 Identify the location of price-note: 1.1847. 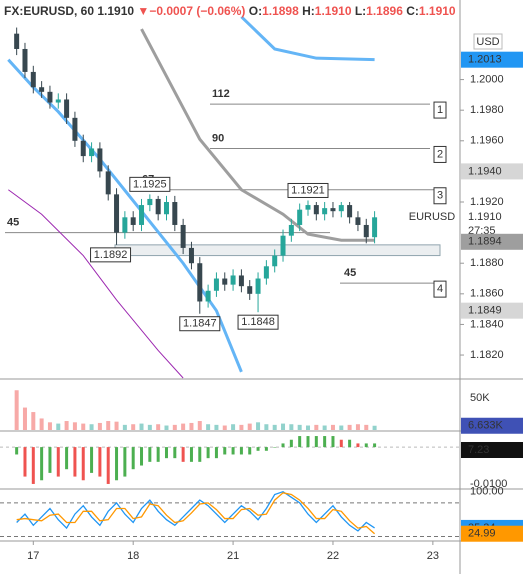
(200, 324).